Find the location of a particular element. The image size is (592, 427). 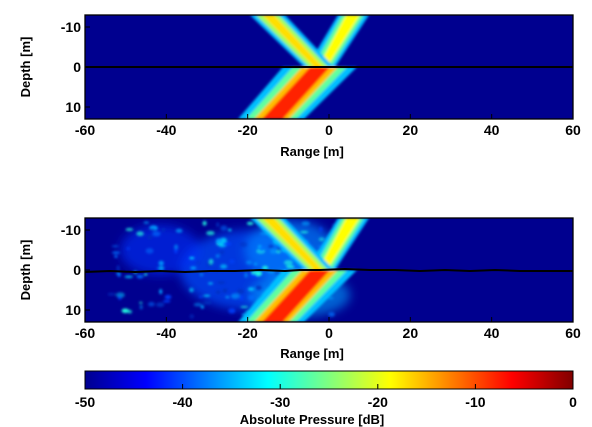

bottom-xlabel: Range [m] is located at coordinates (312, 353).